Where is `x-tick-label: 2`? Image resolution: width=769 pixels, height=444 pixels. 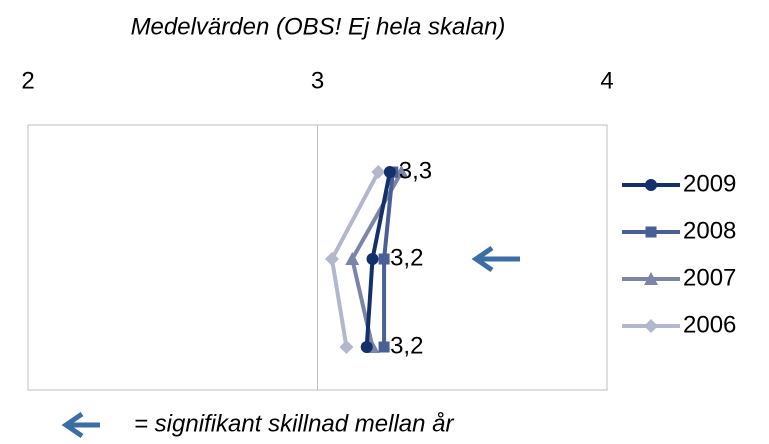
x-tick-label: 2 is located at coordinates (27, 80).